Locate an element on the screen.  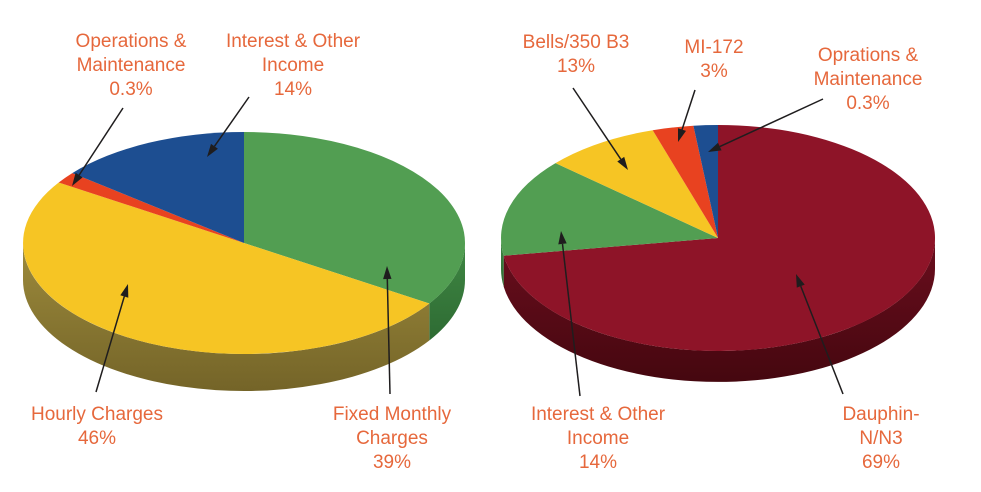
pie-slice-side-hourly-charges is located at coordinates (226, 317).